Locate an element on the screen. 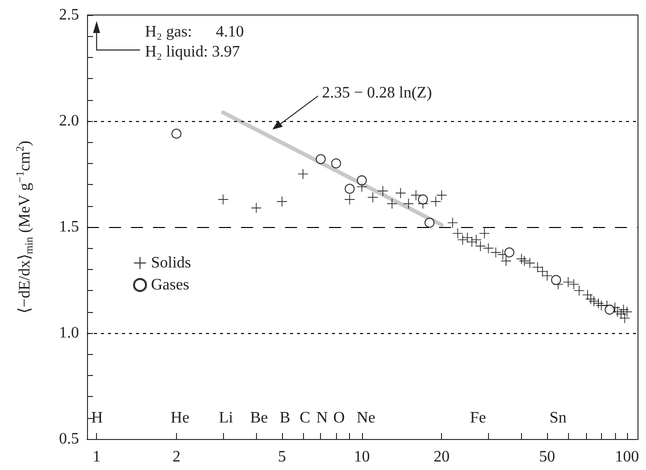 This screenshot has width=646, height=470. annotation: Be is located at coordinates (259, 418).